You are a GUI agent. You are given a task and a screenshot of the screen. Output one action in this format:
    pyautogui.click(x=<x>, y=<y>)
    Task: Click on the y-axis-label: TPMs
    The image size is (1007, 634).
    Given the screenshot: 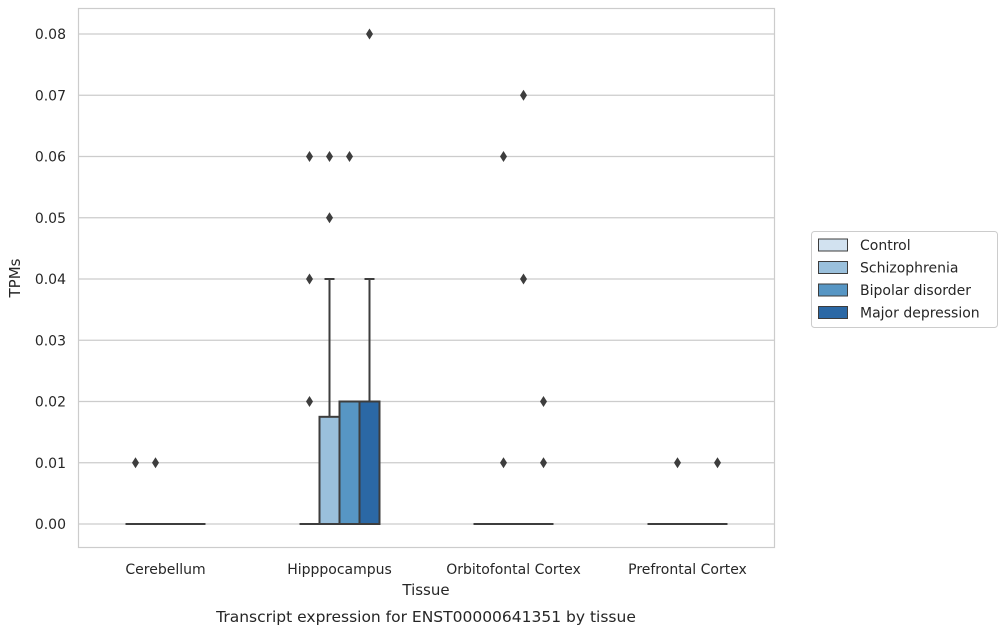 What is the action you would take?
    pyautogui.click(x=15, y=278)
    